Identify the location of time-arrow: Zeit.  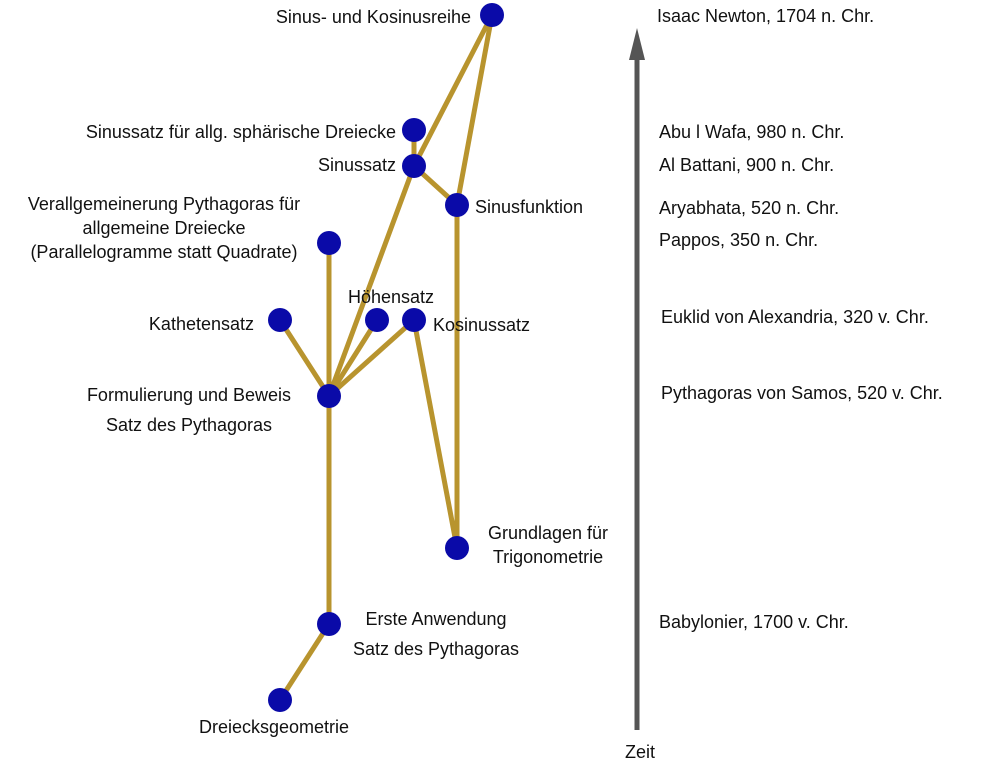
(640, 395).